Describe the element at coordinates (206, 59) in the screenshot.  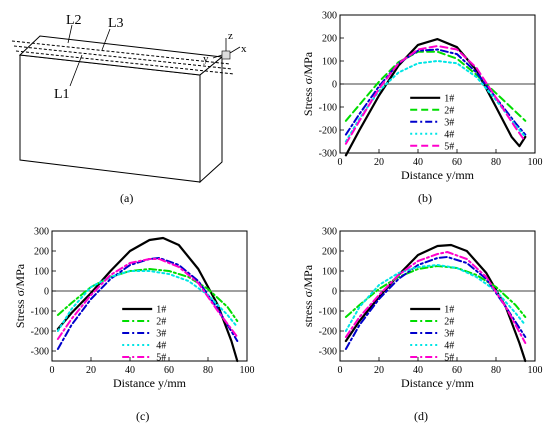
I see `axis-y-label: y` at that location.